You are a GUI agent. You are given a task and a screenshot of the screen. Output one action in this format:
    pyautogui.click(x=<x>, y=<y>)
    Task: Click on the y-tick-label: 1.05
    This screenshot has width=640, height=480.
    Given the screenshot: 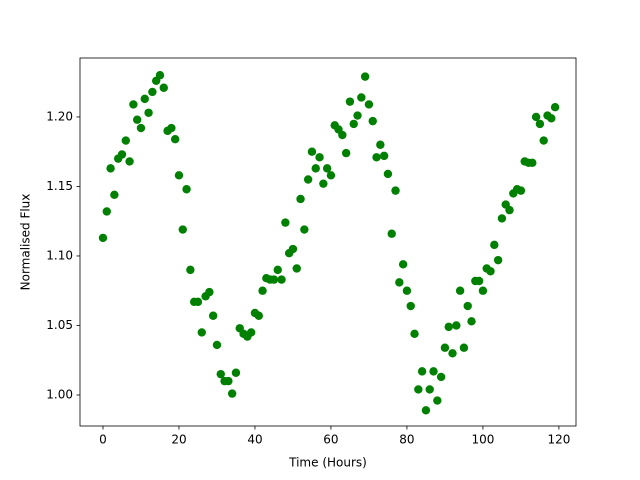 What is the action you would take?
    pyautogui.click(x=59, y=325)
    